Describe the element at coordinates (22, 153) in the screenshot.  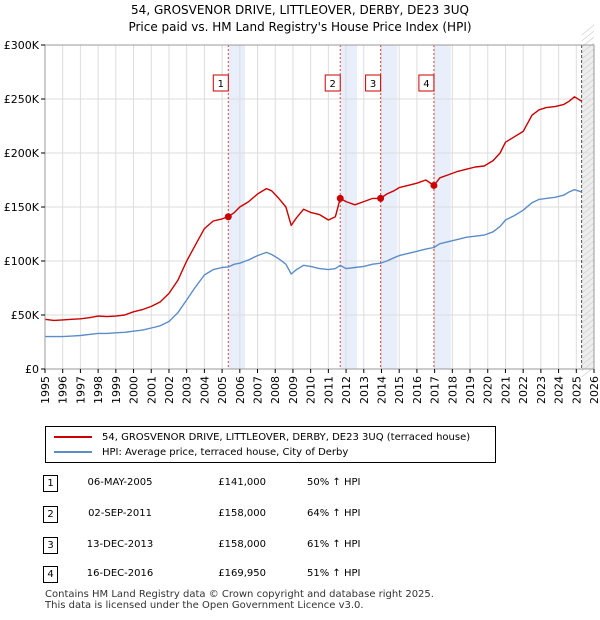
I see `y-tick-label: £200K` at that location.